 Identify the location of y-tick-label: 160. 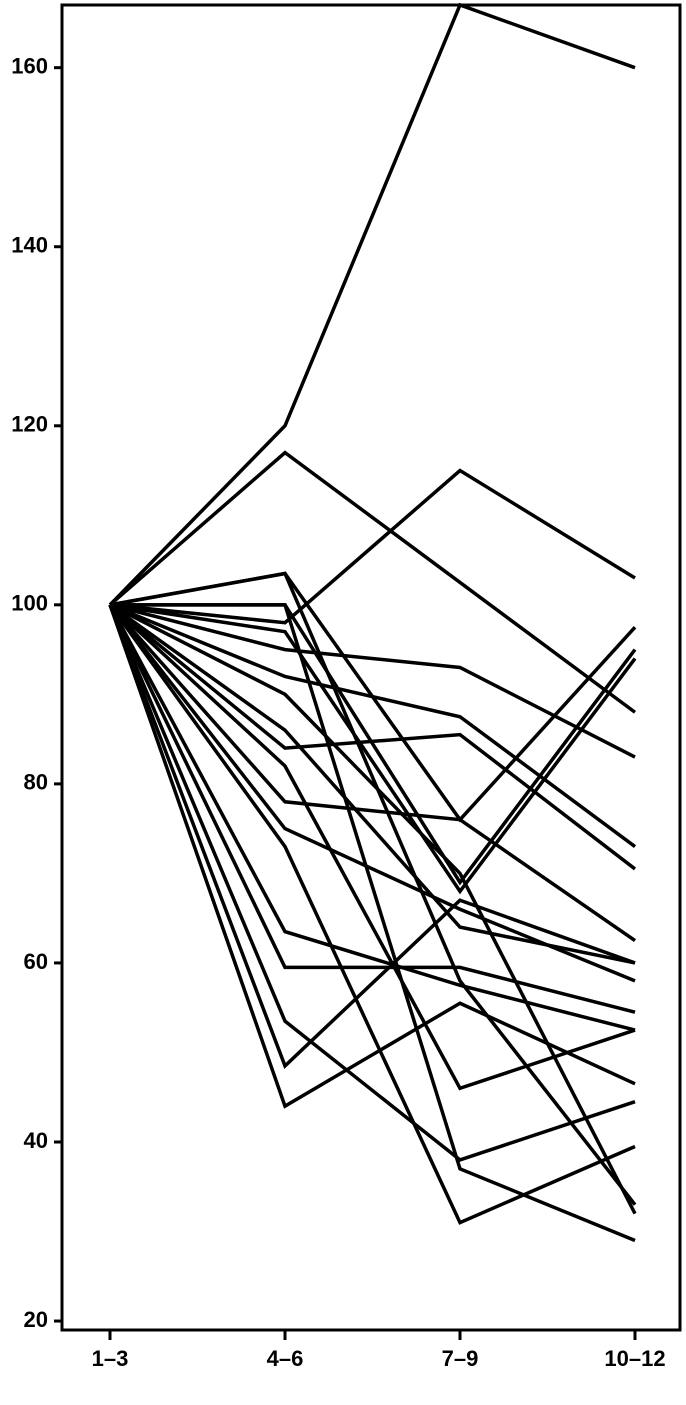
(29, 65).